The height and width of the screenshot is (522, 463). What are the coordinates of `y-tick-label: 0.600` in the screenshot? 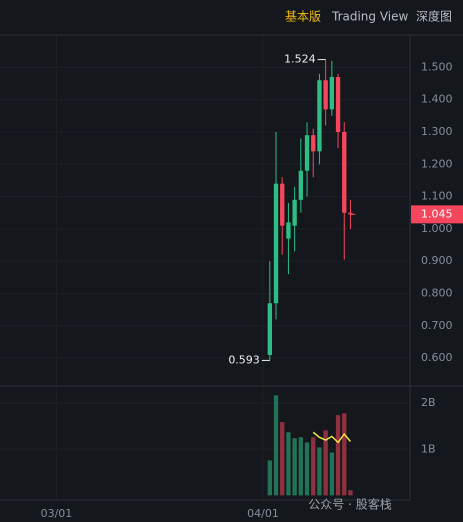 It's located at (437, 357).